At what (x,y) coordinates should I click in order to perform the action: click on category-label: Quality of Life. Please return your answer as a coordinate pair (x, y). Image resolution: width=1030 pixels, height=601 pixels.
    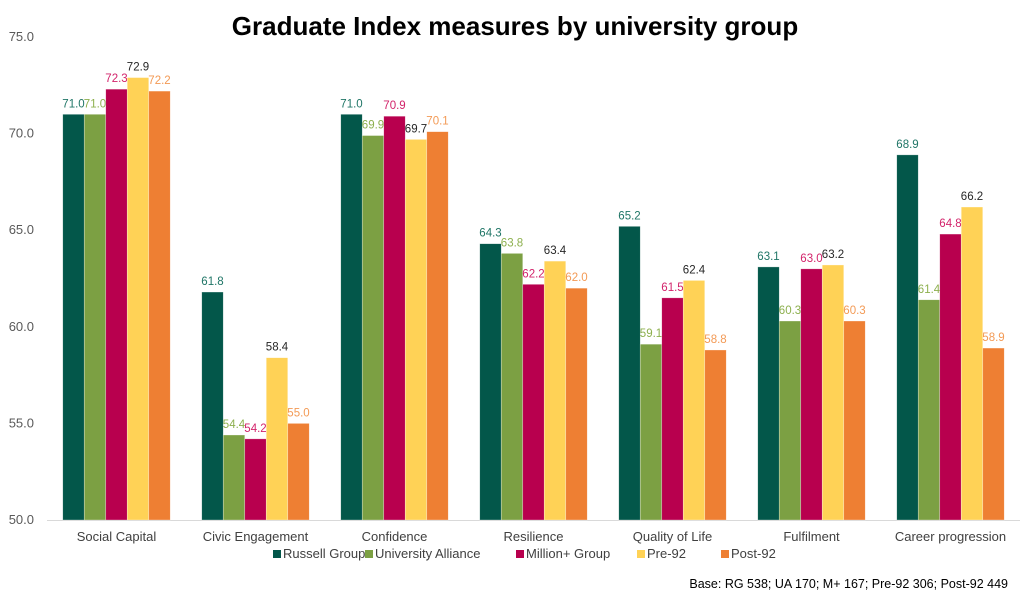
    Looking at the image, I should click on (673, 536).